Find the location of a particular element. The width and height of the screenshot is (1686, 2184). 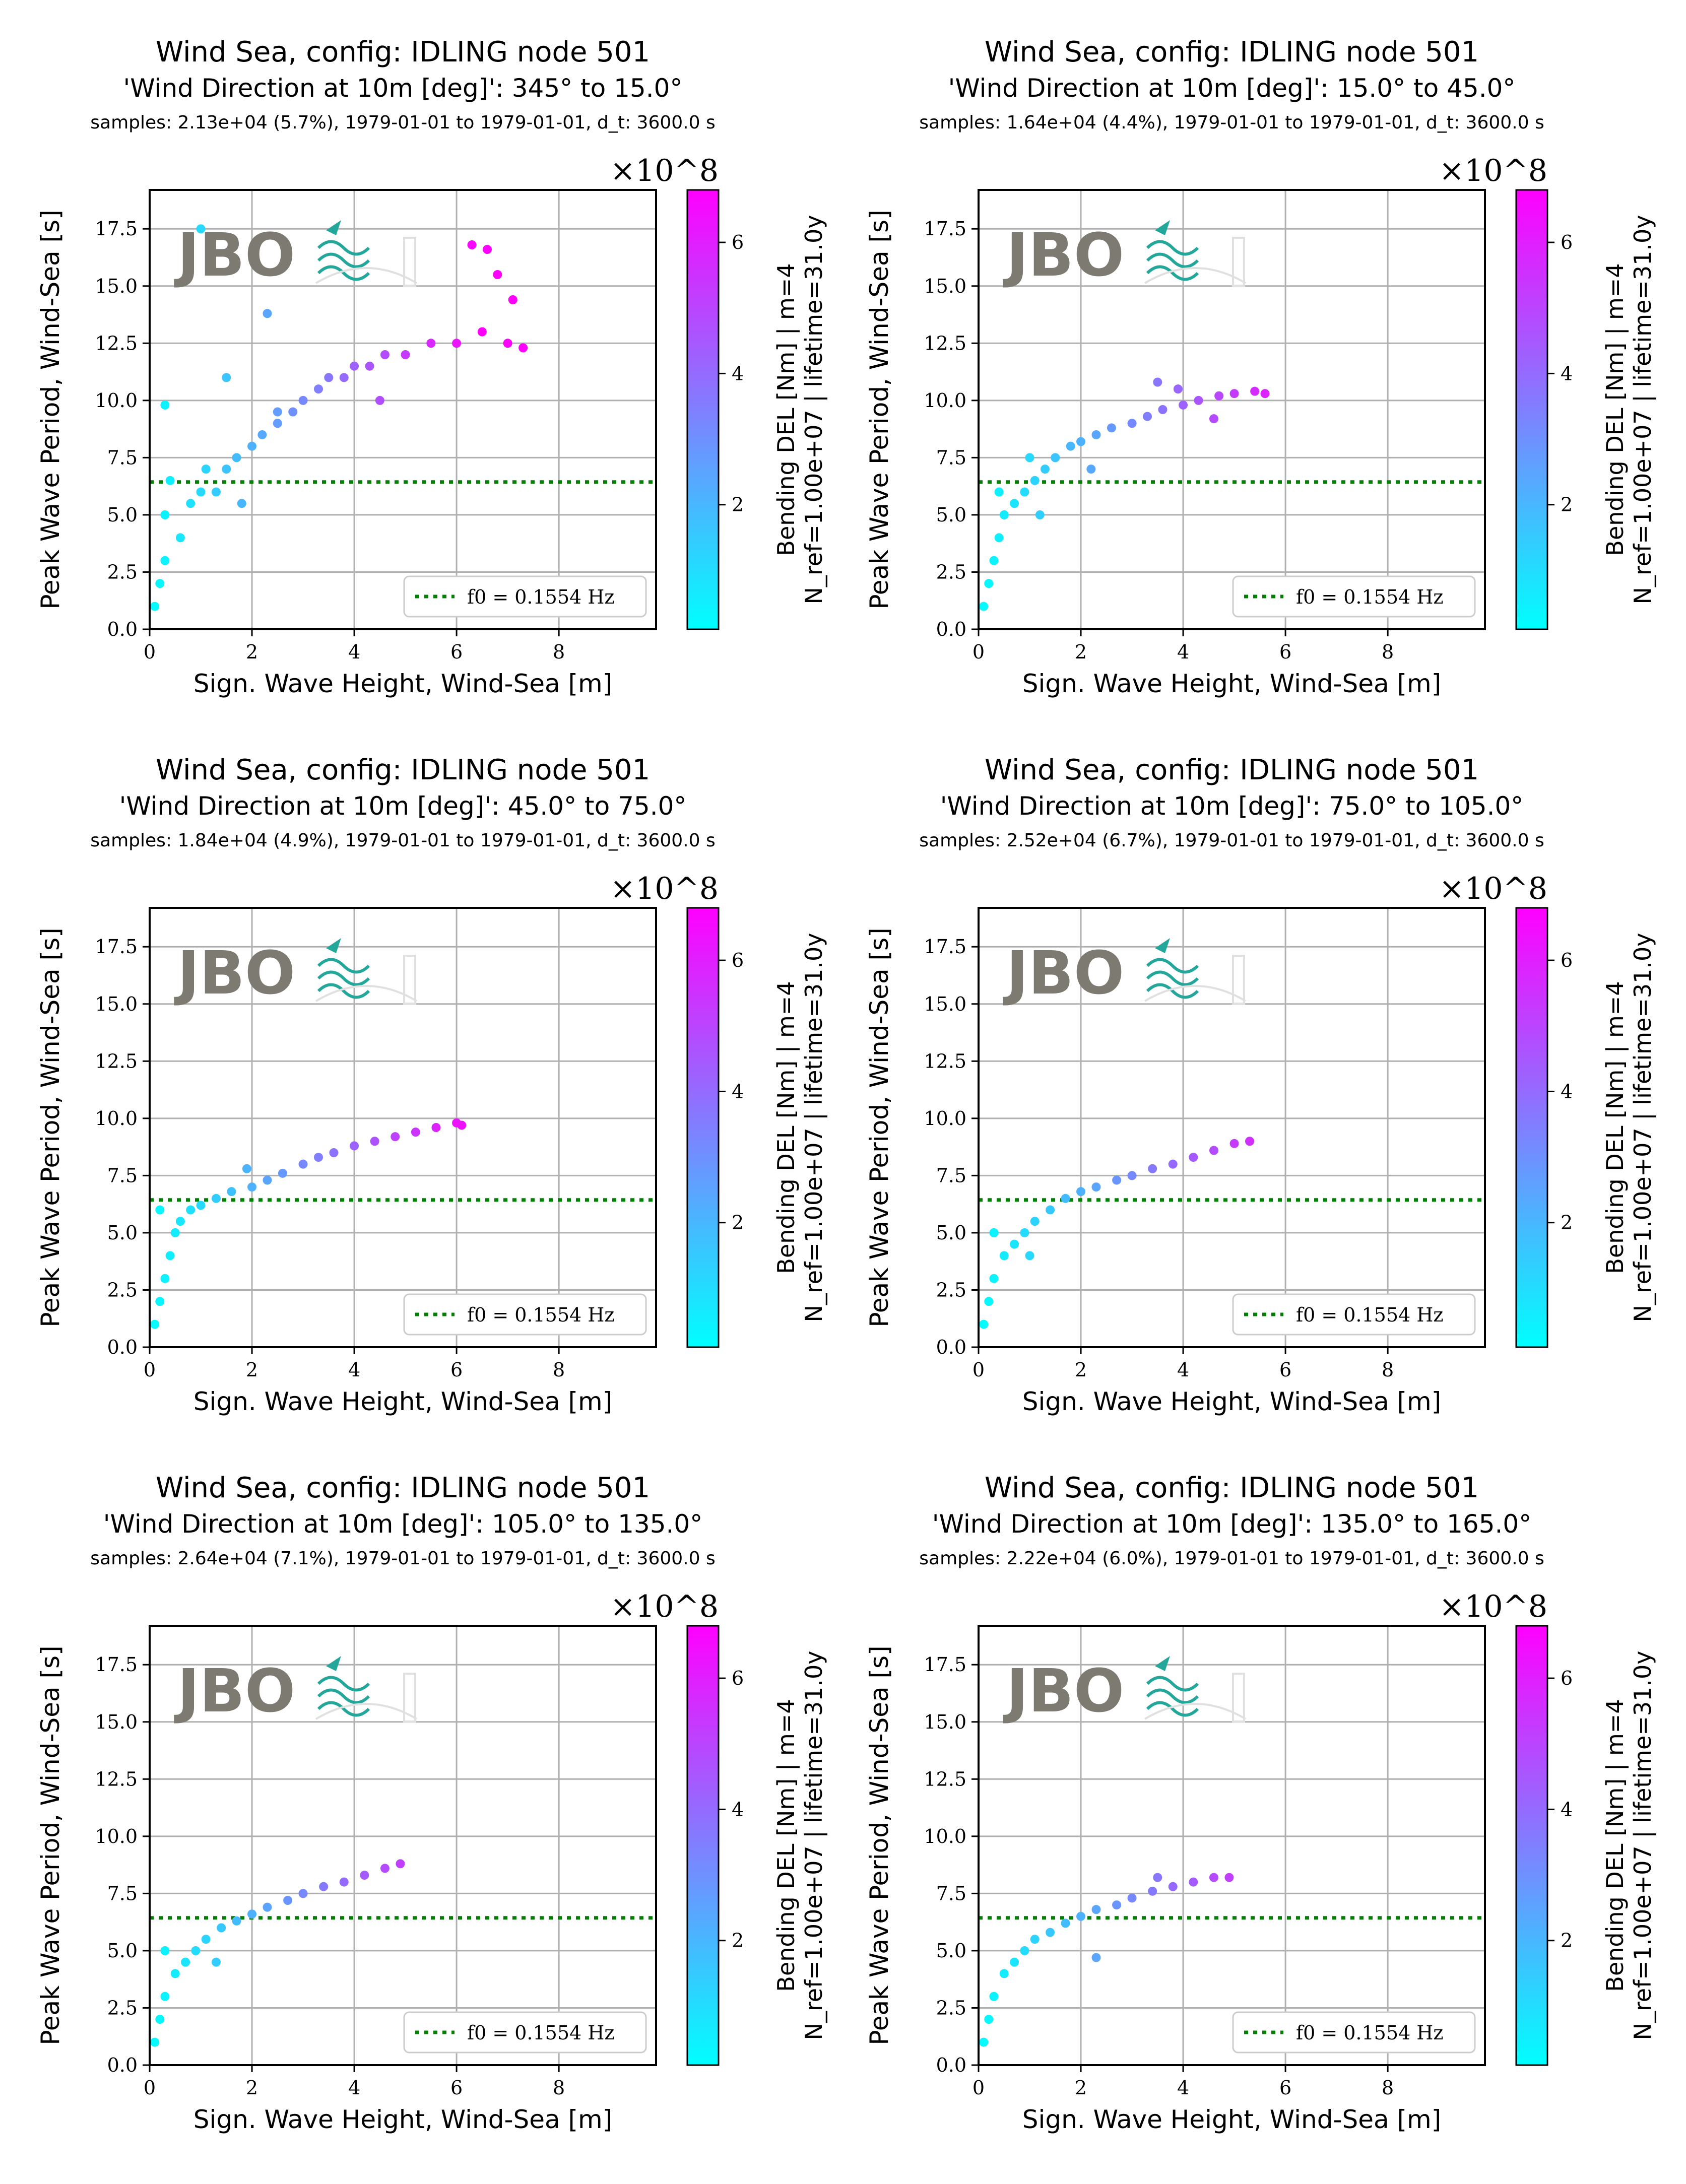

y-tick-label: 17.5 is located at coordinates (945, 229).